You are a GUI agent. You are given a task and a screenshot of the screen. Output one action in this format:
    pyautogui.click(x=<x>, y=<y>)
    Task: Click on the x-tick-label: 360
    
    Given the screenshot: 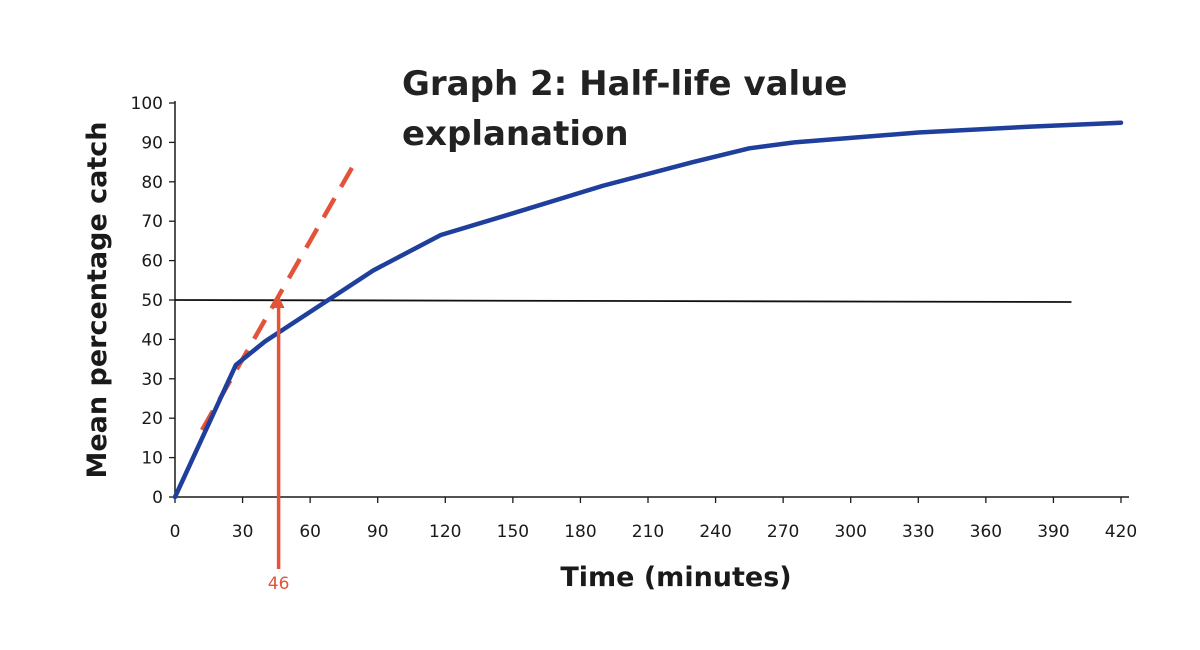 What is the action you would take?
    pyautogui.click(x=986, y=532)
    